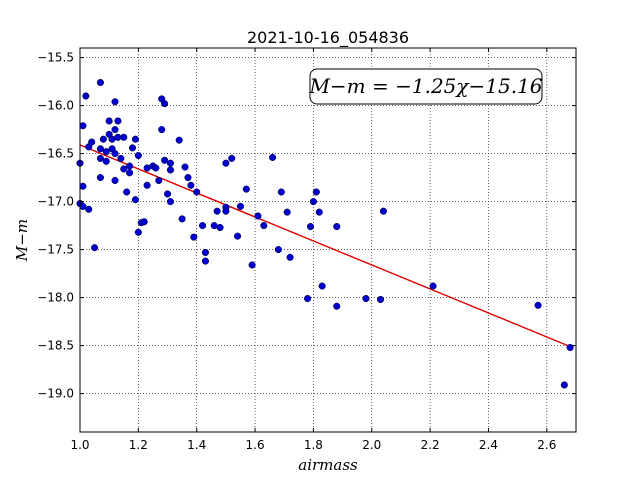 The width and height of the screenshot is (640, 480). I want to click on x-tick-label: 2.4, so click(488, 445).